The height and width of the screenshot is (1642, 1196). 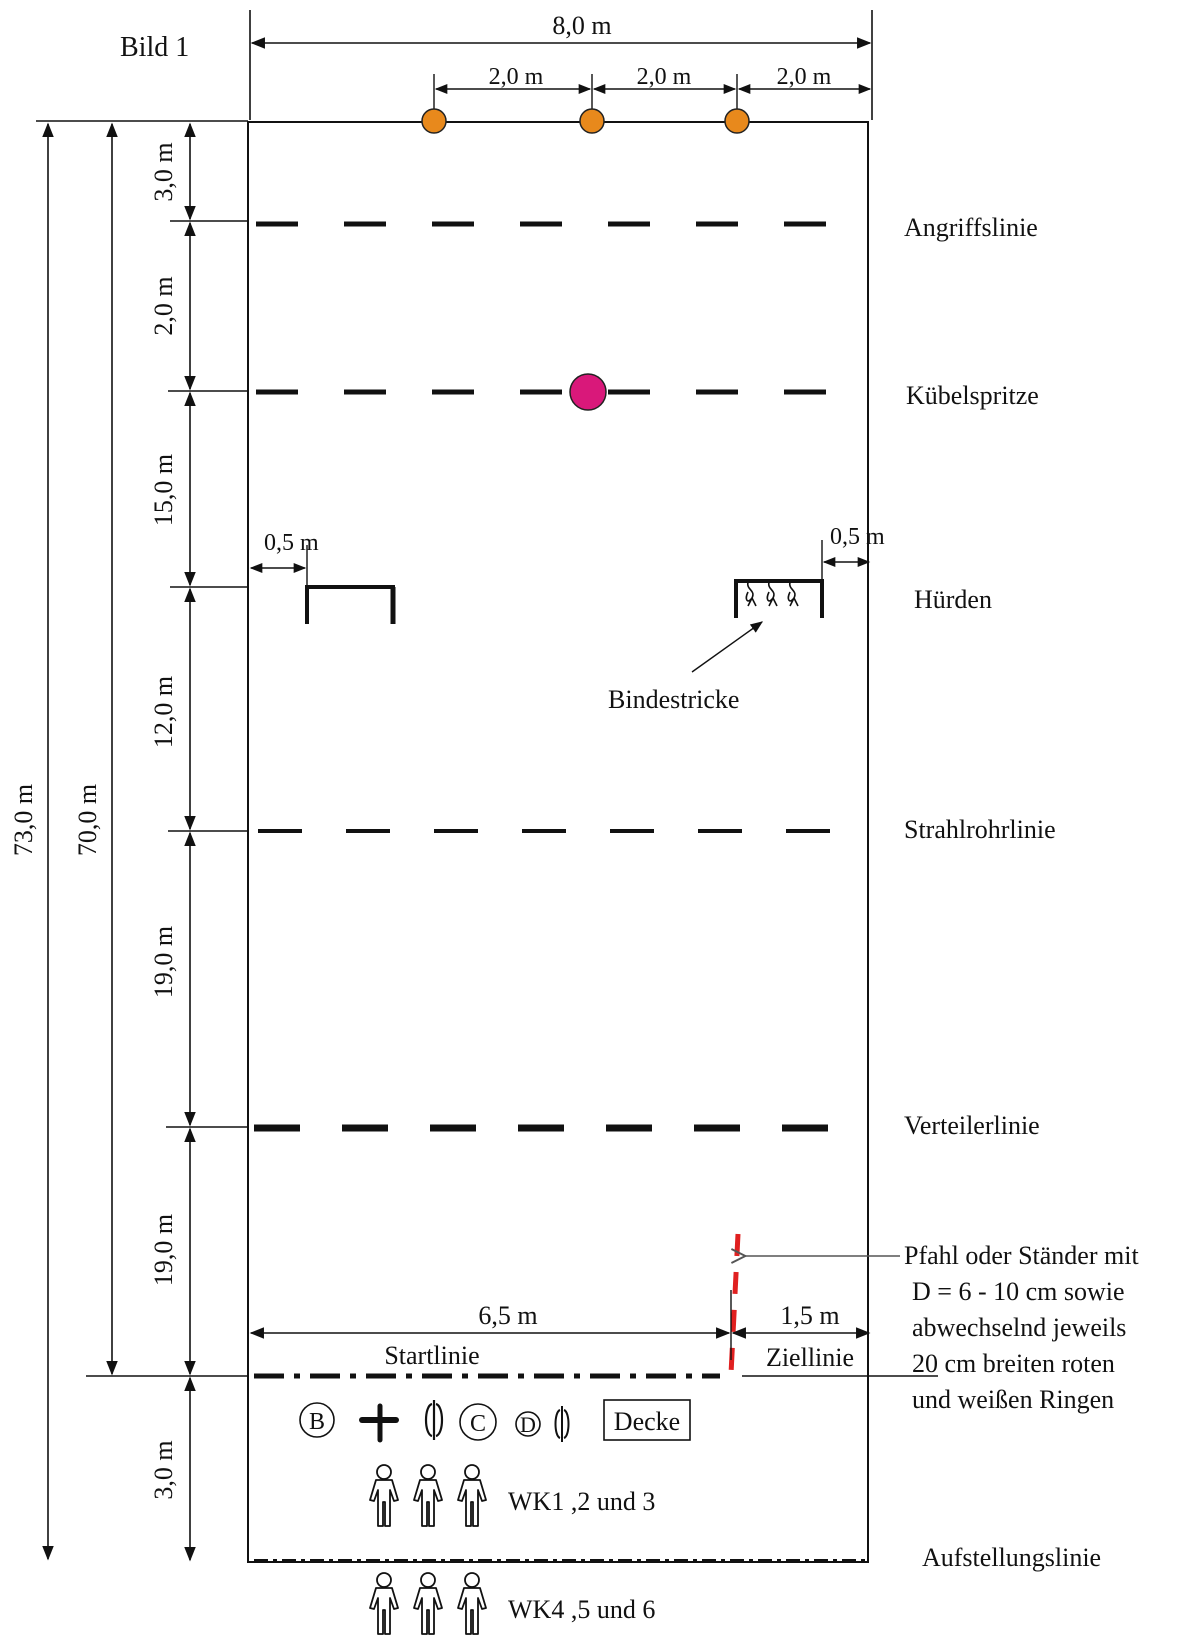 I want to click on wk-group-1-label: WK1 ,2 und 3, so click(x=581, y=1501).